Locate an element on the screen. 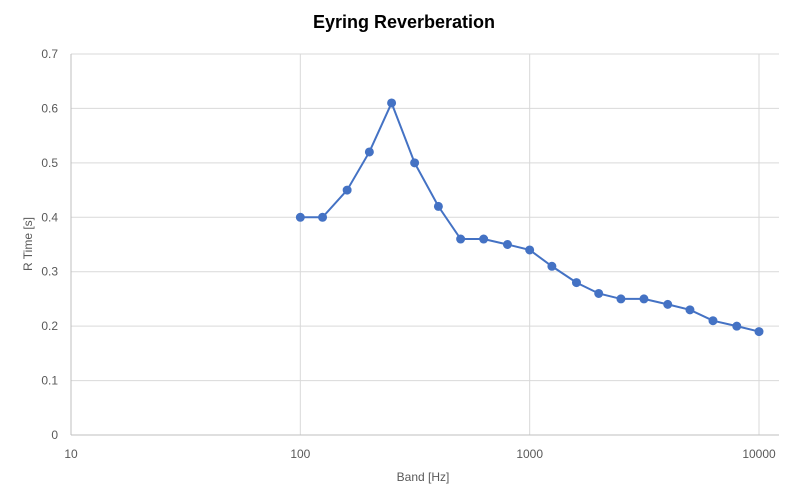  x-tick-label: 10 is located at coordinates (71, 454).